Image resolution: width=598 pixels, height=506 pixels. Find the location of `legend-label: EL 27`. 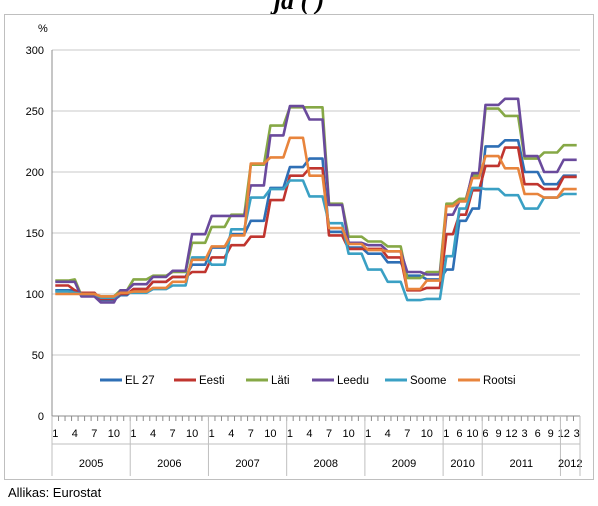

legend-label: EL 27 is located at coordinates (140, 381).